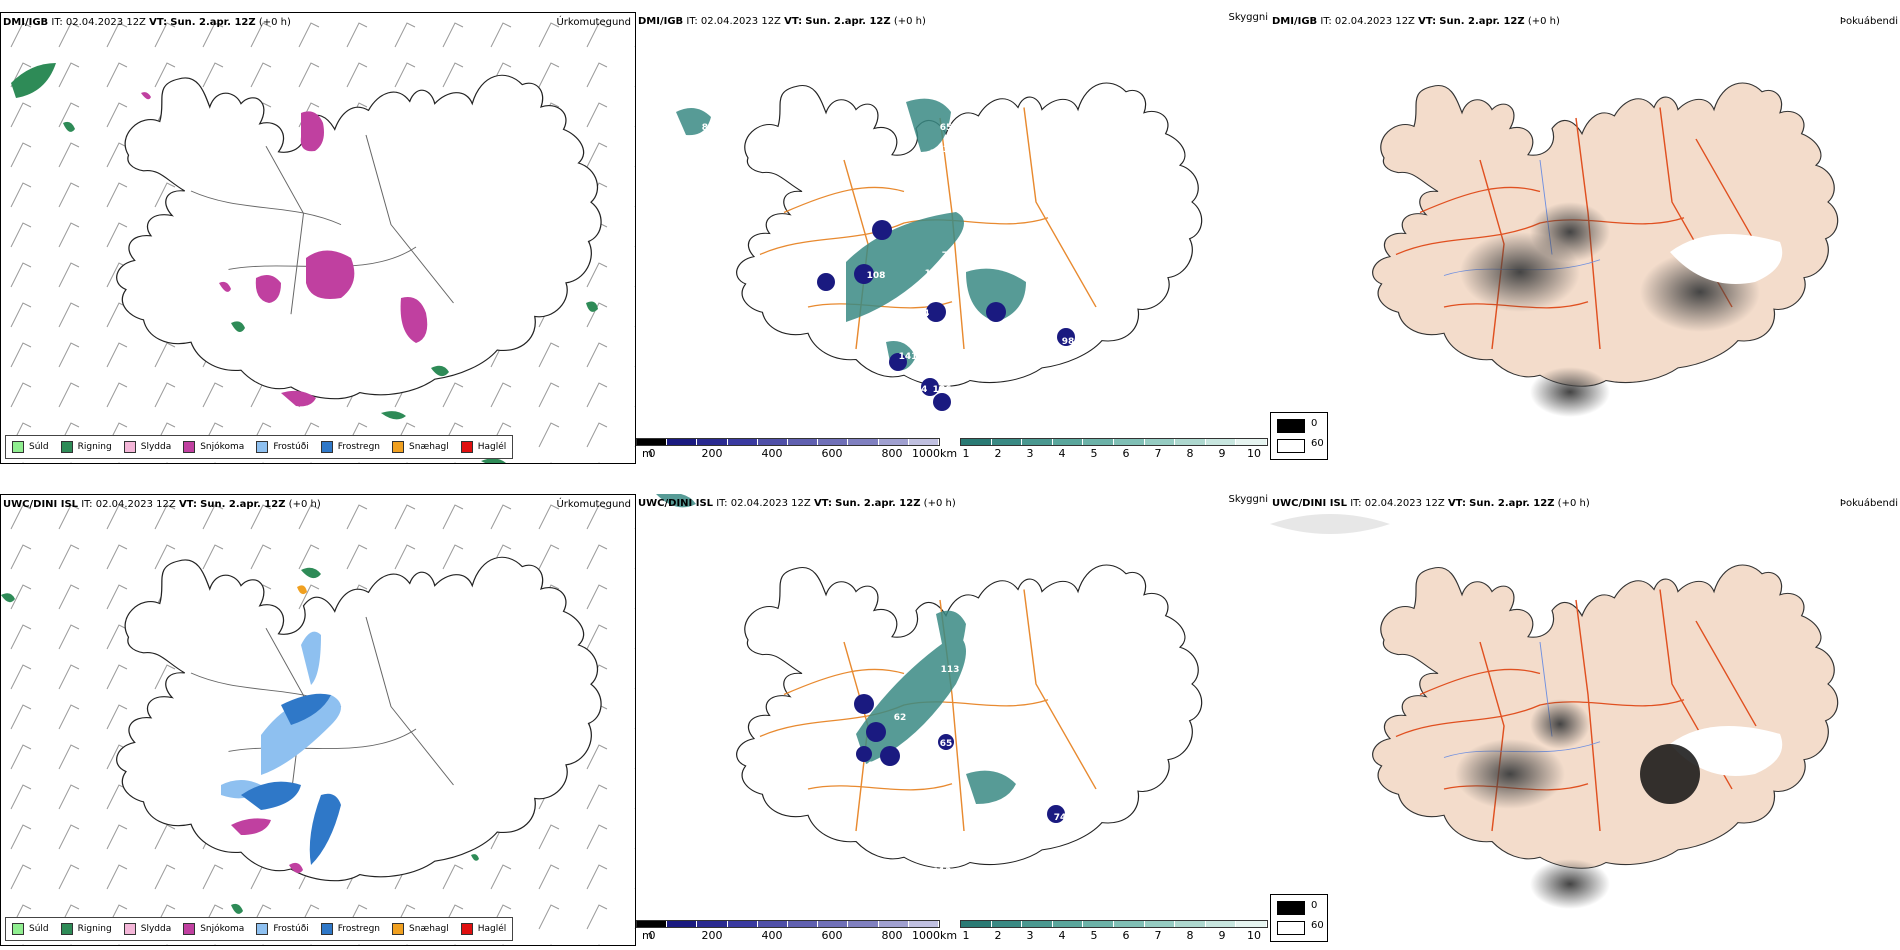  Describe the element at coordinates (213, 447) in the screenshot. I see `legend-item: Snjókoma` at that location.